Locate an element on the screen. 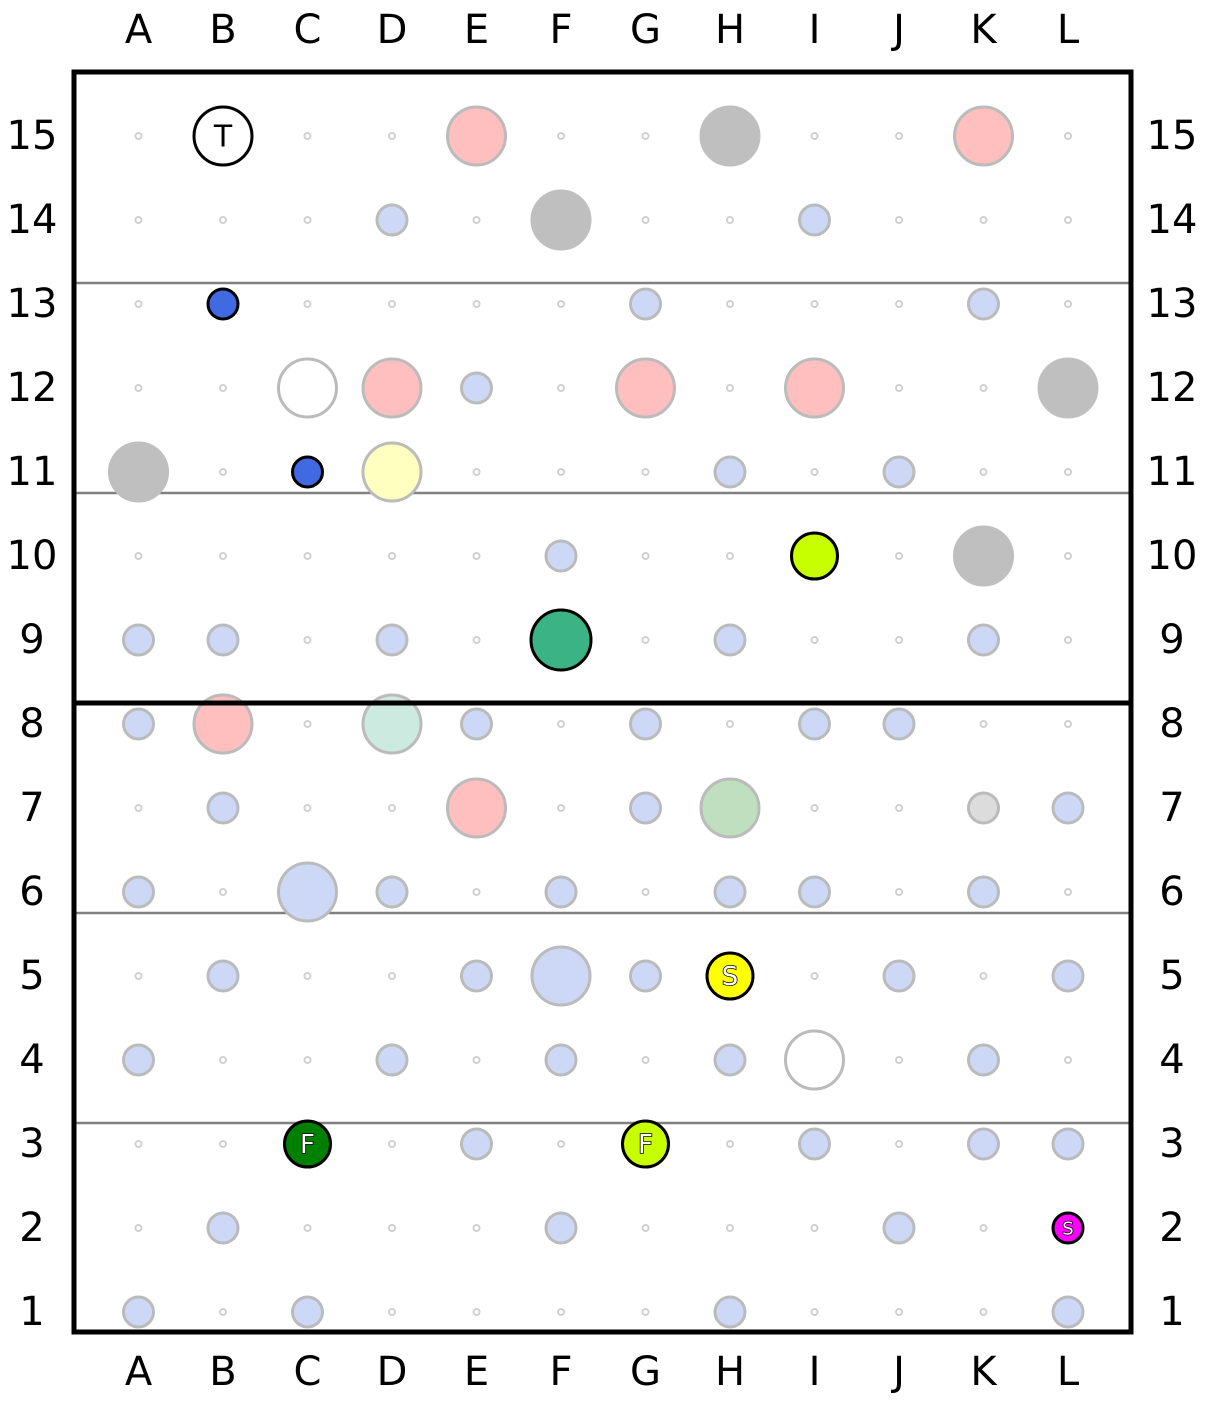 The height and width of the screenshot is (1405, 1207). cell-e4 is located at coordinates (476, 1060).